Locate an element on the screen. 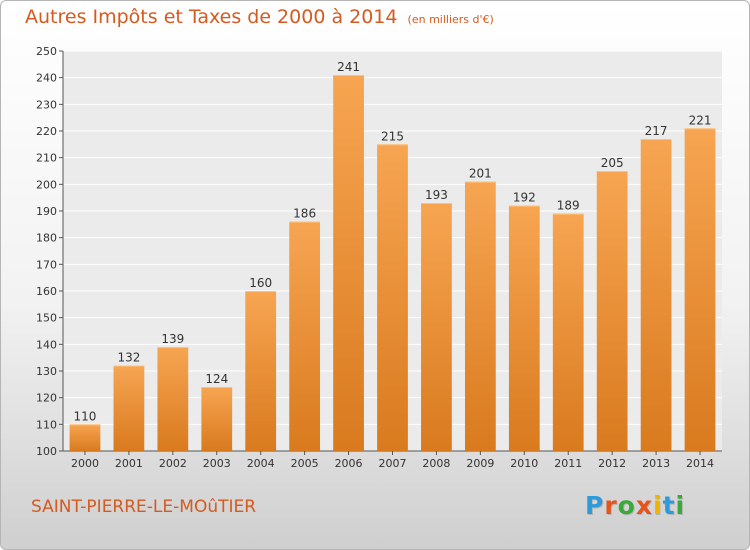 This screenshot has height=550, width=750. y-tick-label: 200 is located at coordinates (46, 184).